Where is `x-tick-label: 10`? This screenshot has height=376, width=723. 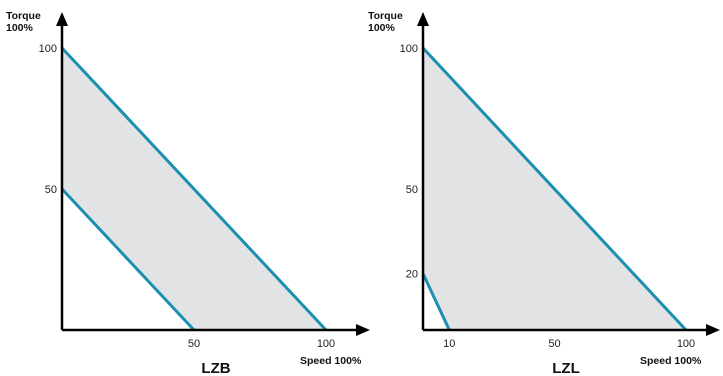
x-tick-label: 10 is located at coordinates (449, 344).